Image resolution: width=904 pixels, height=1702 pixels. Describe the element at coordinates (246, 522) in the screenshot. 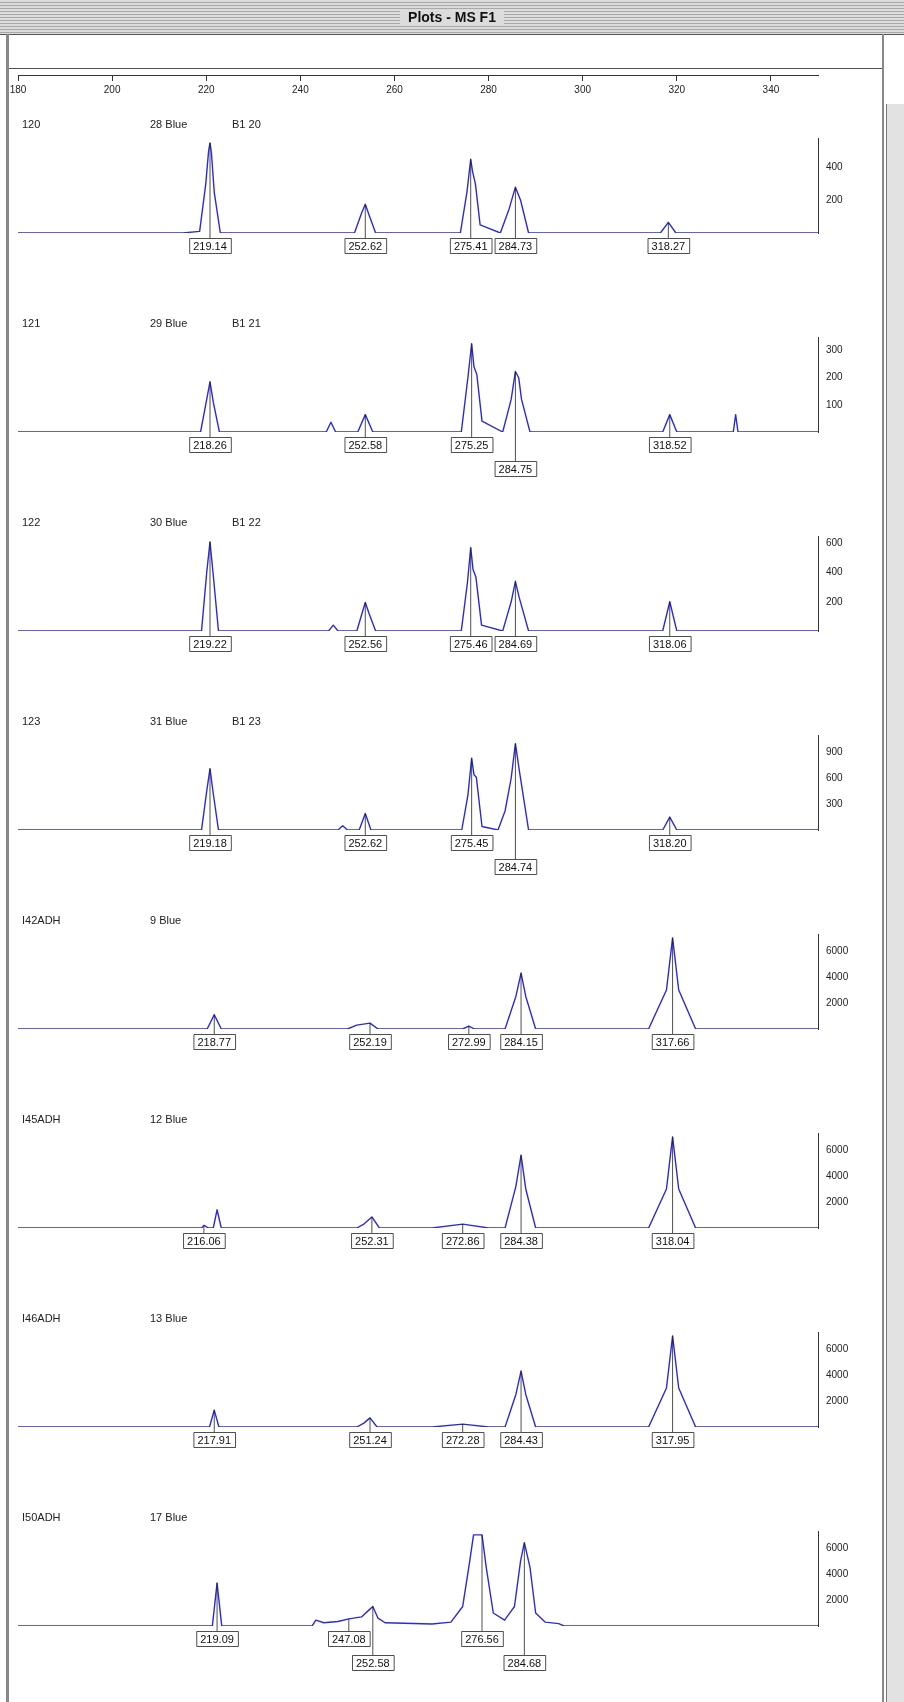

I see `text: B1 22` at that location.